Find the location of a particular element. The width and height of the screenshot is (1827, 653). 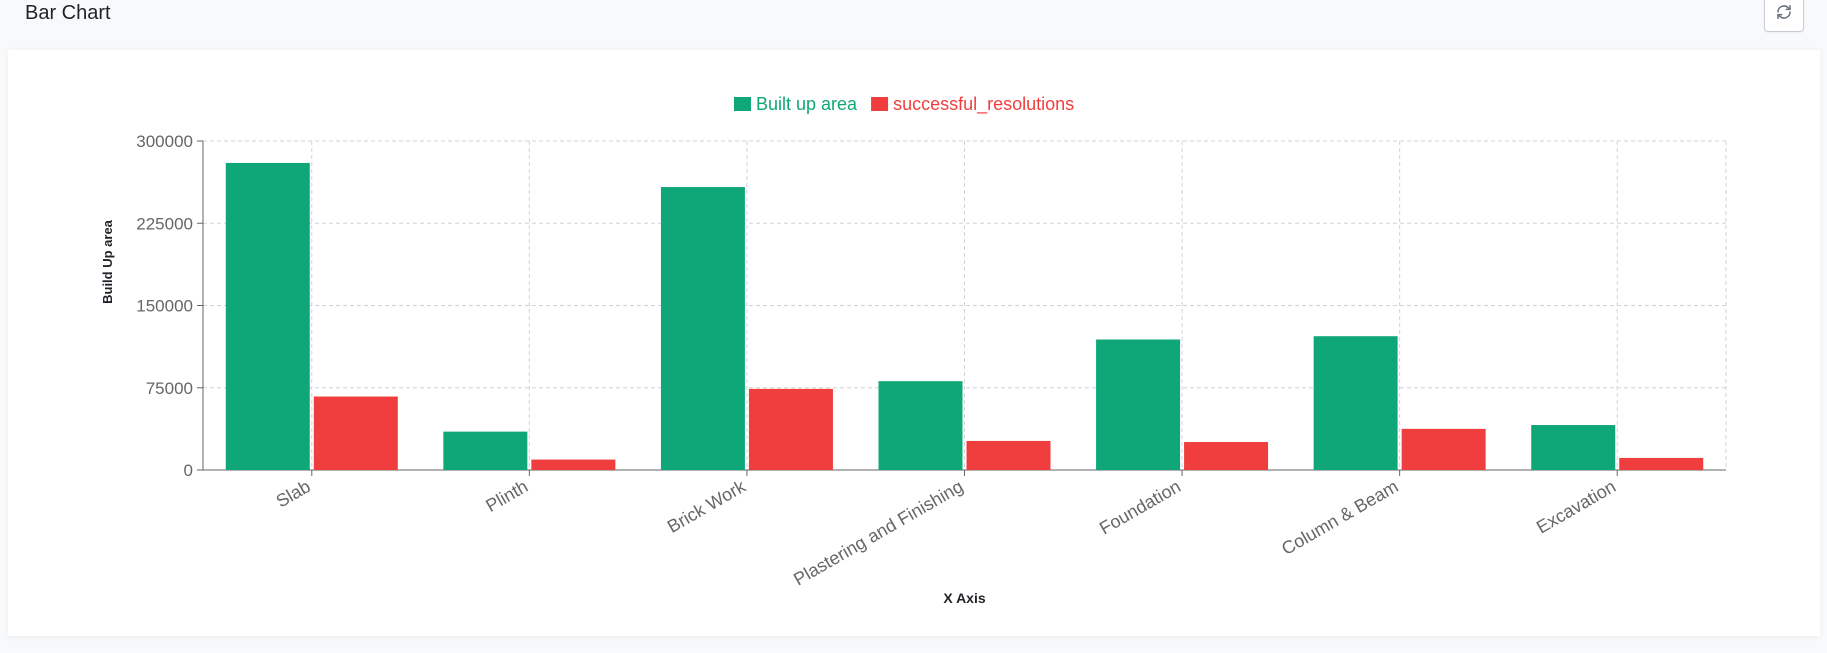

legend: Built up area successful_resolutions is located at coordinates (904, 104).